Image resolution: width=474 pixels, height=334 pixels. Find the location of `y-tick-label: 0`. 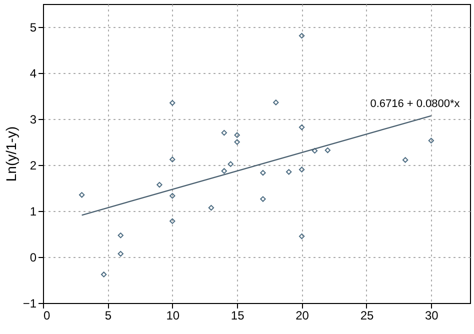

y-tick-label: 0 is located at coordinates (33, 257).